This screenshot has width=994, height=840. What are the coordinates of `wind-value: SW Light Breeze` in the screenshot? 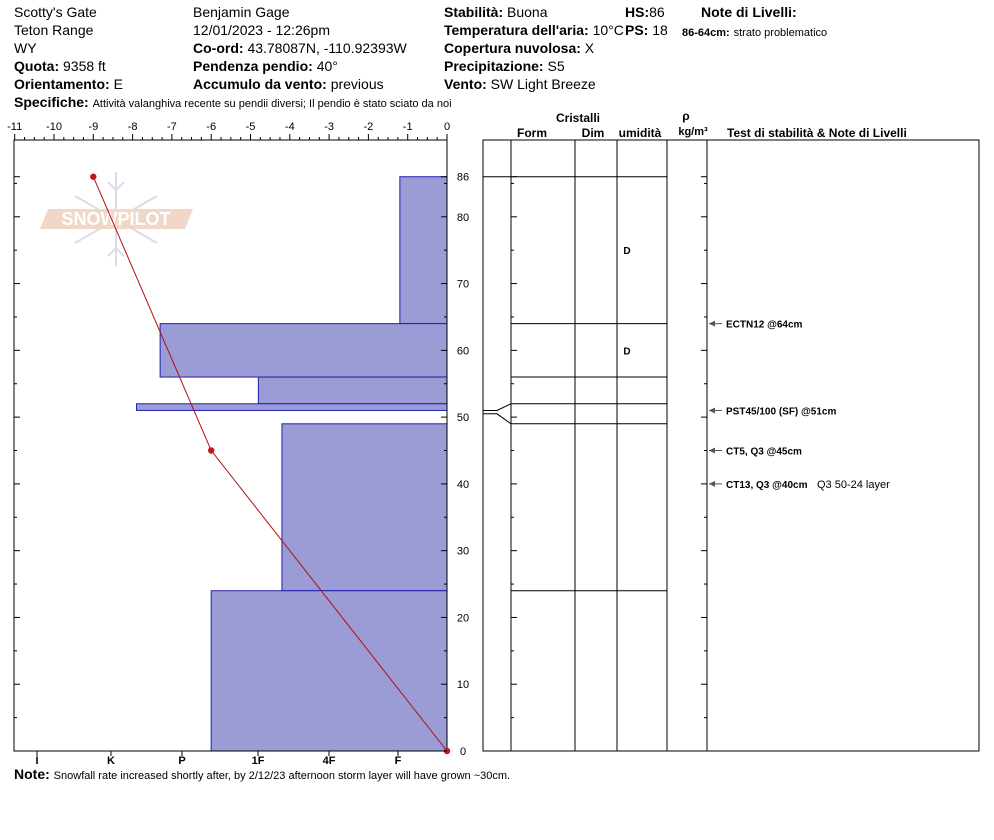 It's located at (543, 84).